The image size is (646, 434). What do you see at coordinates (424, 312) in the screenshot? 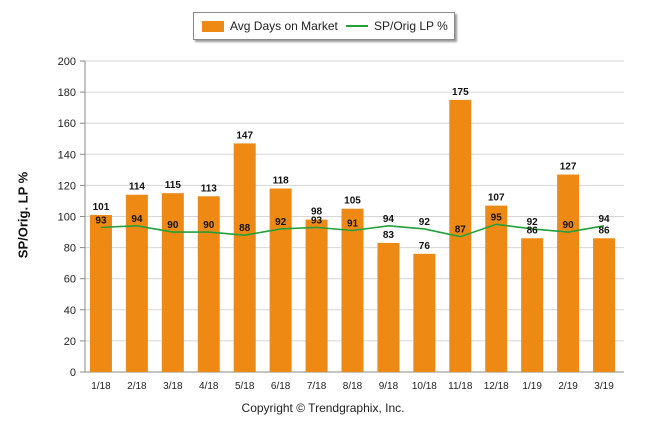
I see `bar-10/18` at bounding box center [424, 312].